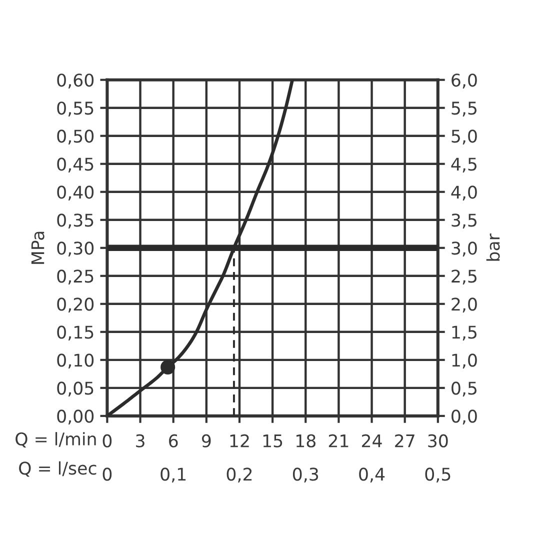  I want to click on y2-tick-label: 2,0, so click(464, 305).